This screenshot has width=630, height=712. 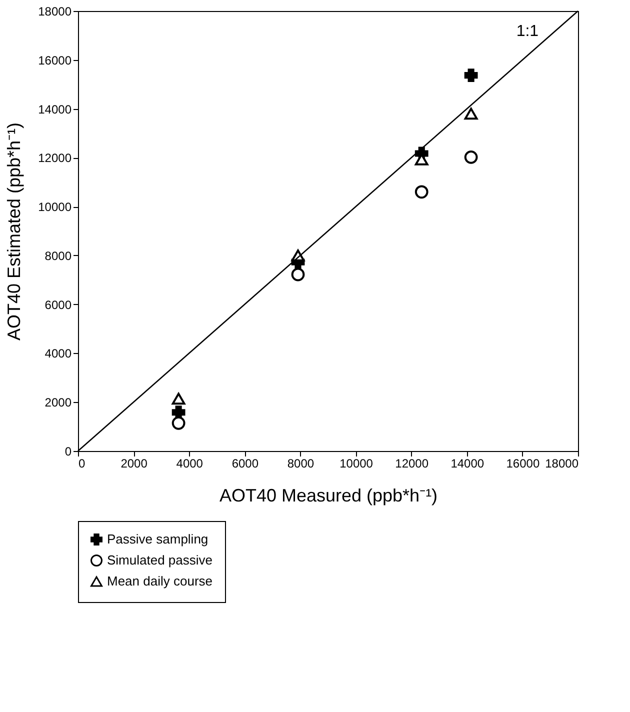 What do you see at coordinates (245, 463) in the screenshot?
I see `x-tick-label: 6000` at bounding box center [245, 463].